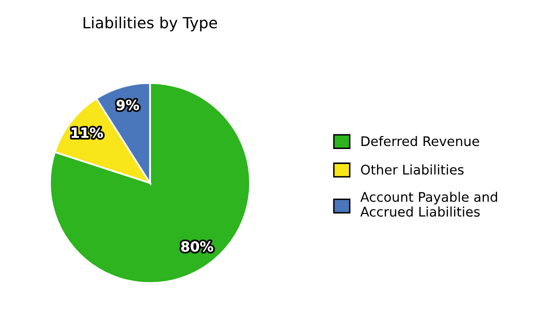 This screenshot has width=535, height=334. What do you see at coordinates (197, 246) in the screenshot?
I see `data-label: 80%` at bounding box center [197, 246].